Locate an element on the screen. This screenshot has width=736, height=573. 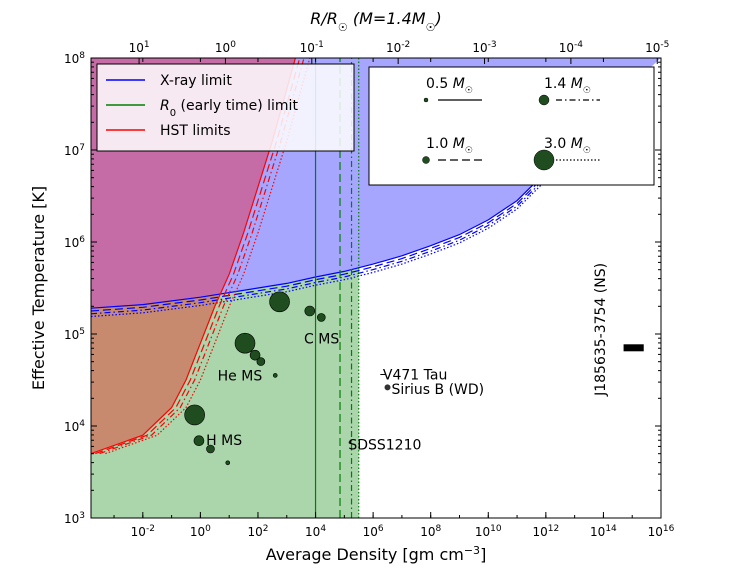
legend-label: HST limits is located at coordinates (195, 131).